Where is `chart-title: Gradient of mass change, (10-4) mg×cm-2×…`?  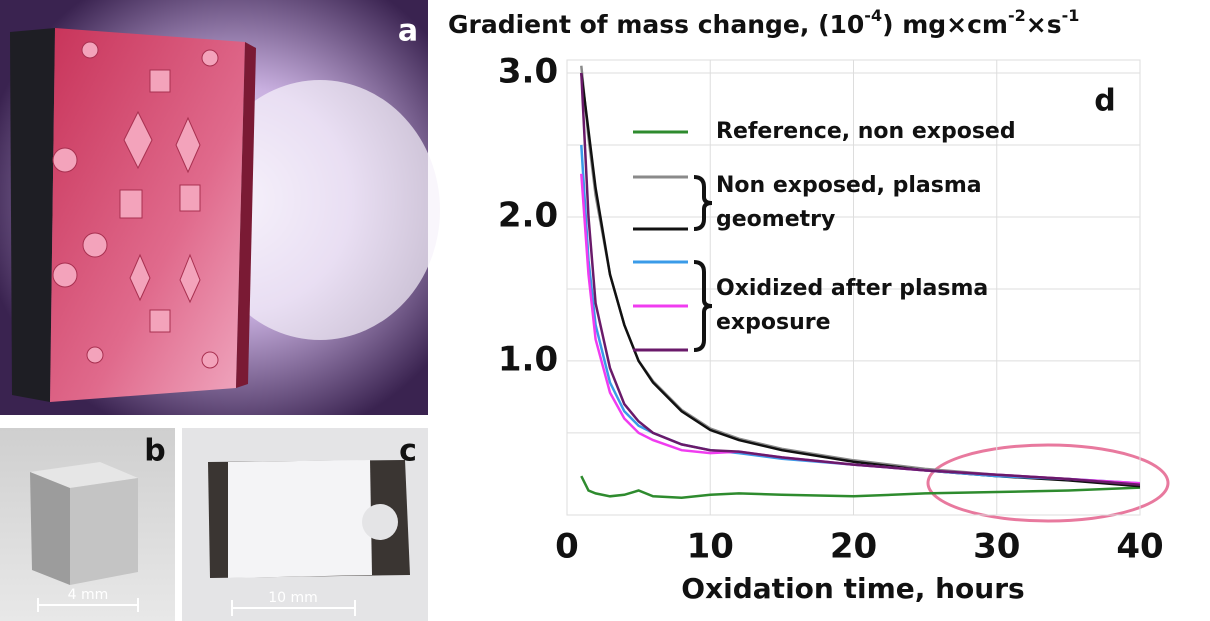 chart-title: Gradient of mass change, (10-4) mg×cm-2×… is located at coordinates (763, 22).